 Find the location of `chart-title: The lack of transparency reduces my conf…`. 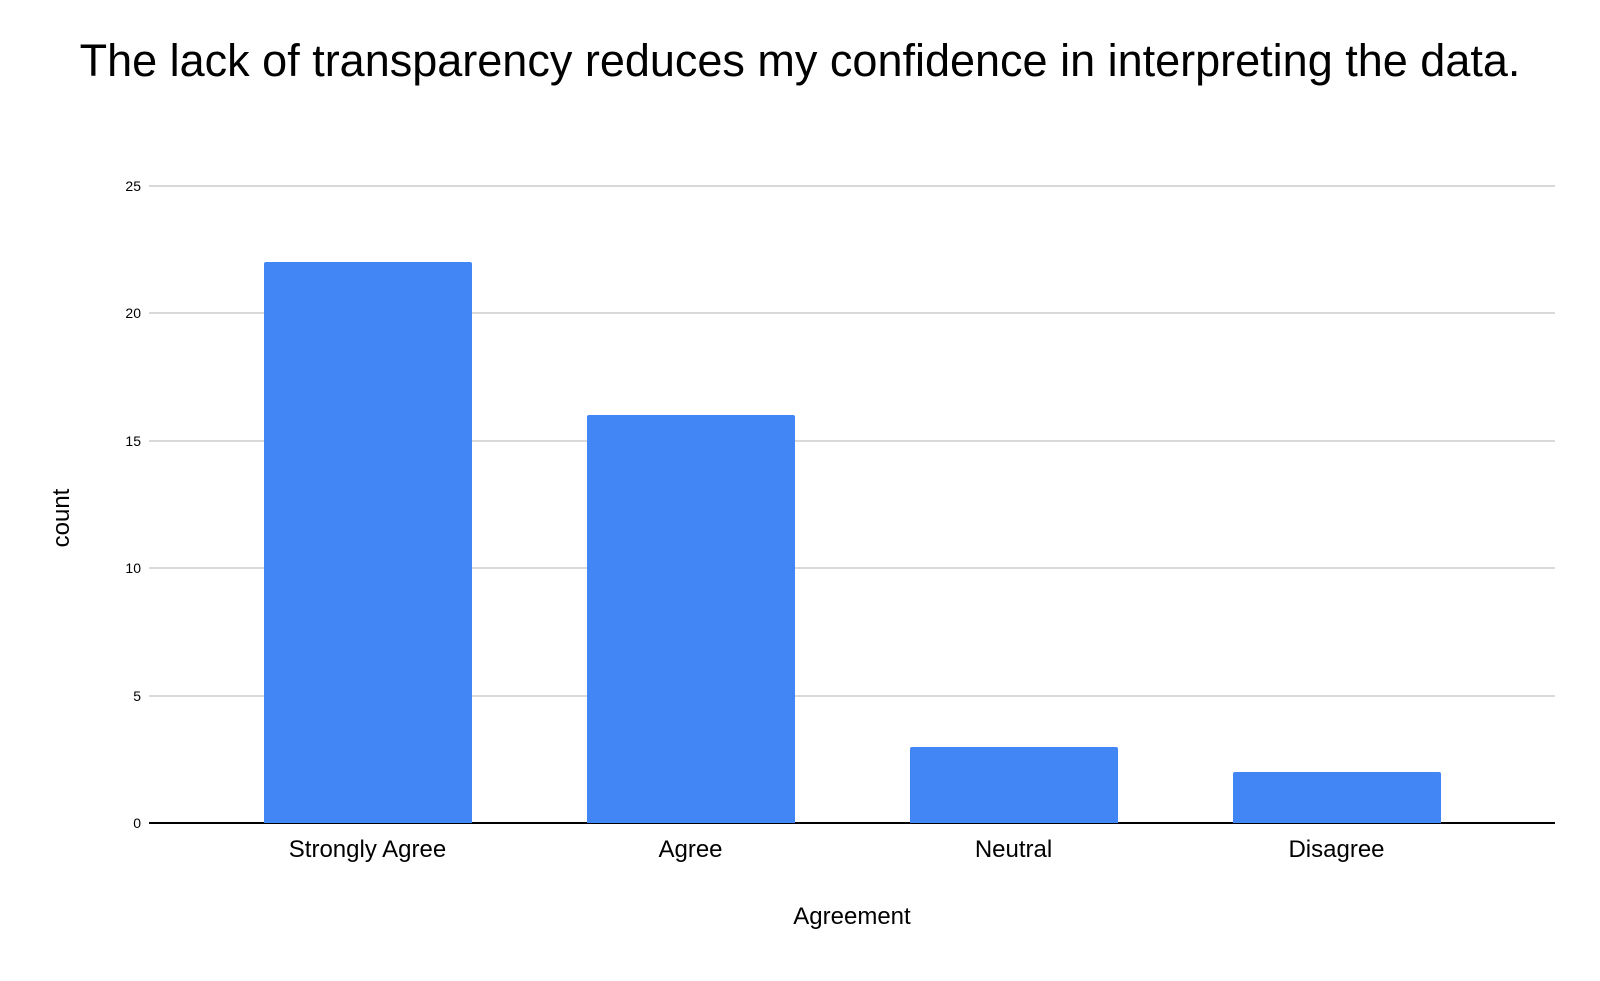

chart-title: The lack of transparency reduces my conf… is located at coordinates (800, 60).